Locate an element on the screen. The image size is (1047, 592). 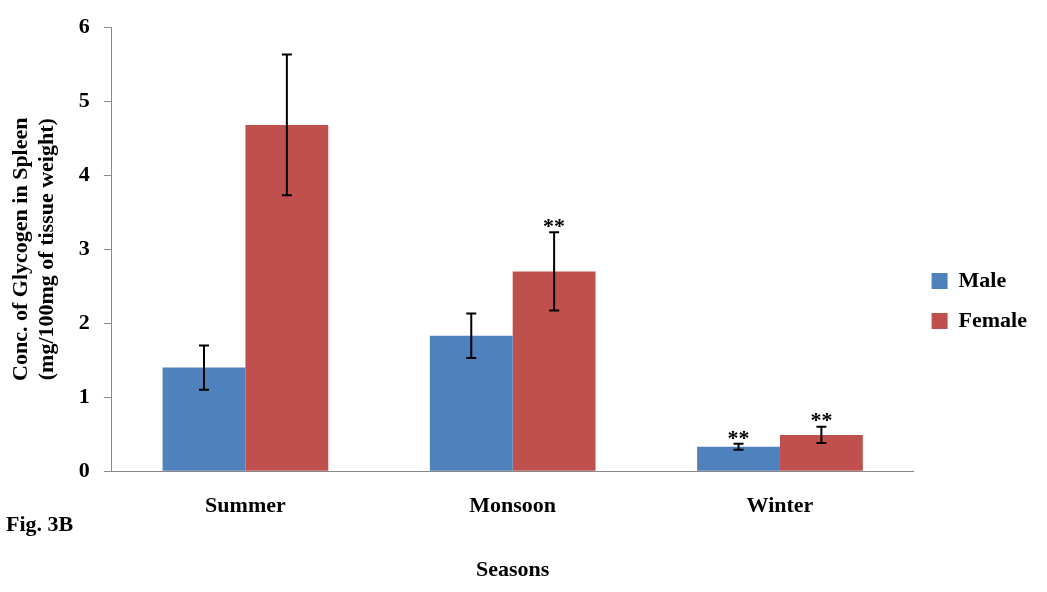
x-axis-title: Seasons is located at coordinates (513, 569).